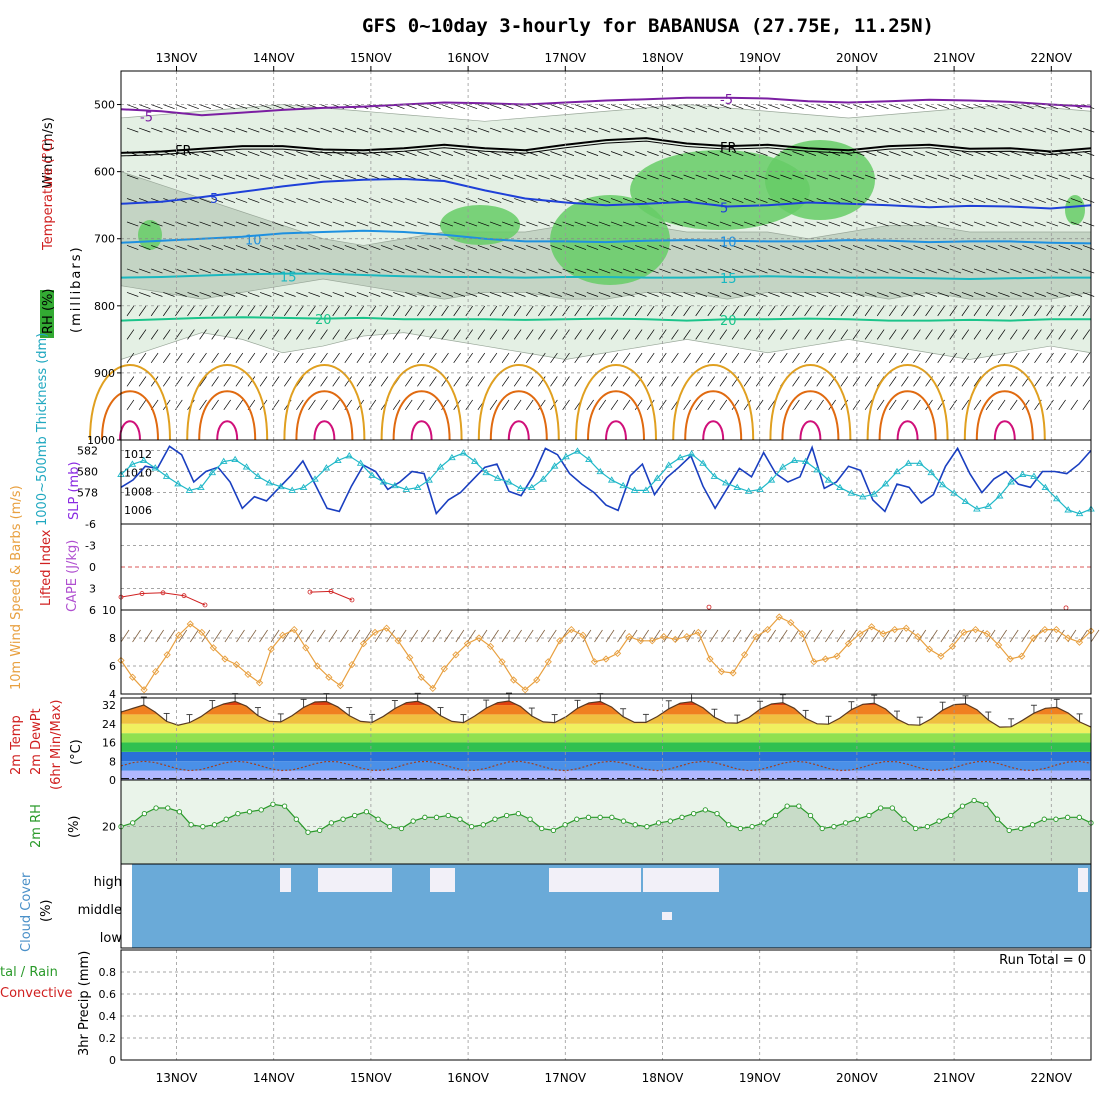  Describe the element at coordinates (163, 599) in the screenshot. I see `lifted-index-line` at that location.